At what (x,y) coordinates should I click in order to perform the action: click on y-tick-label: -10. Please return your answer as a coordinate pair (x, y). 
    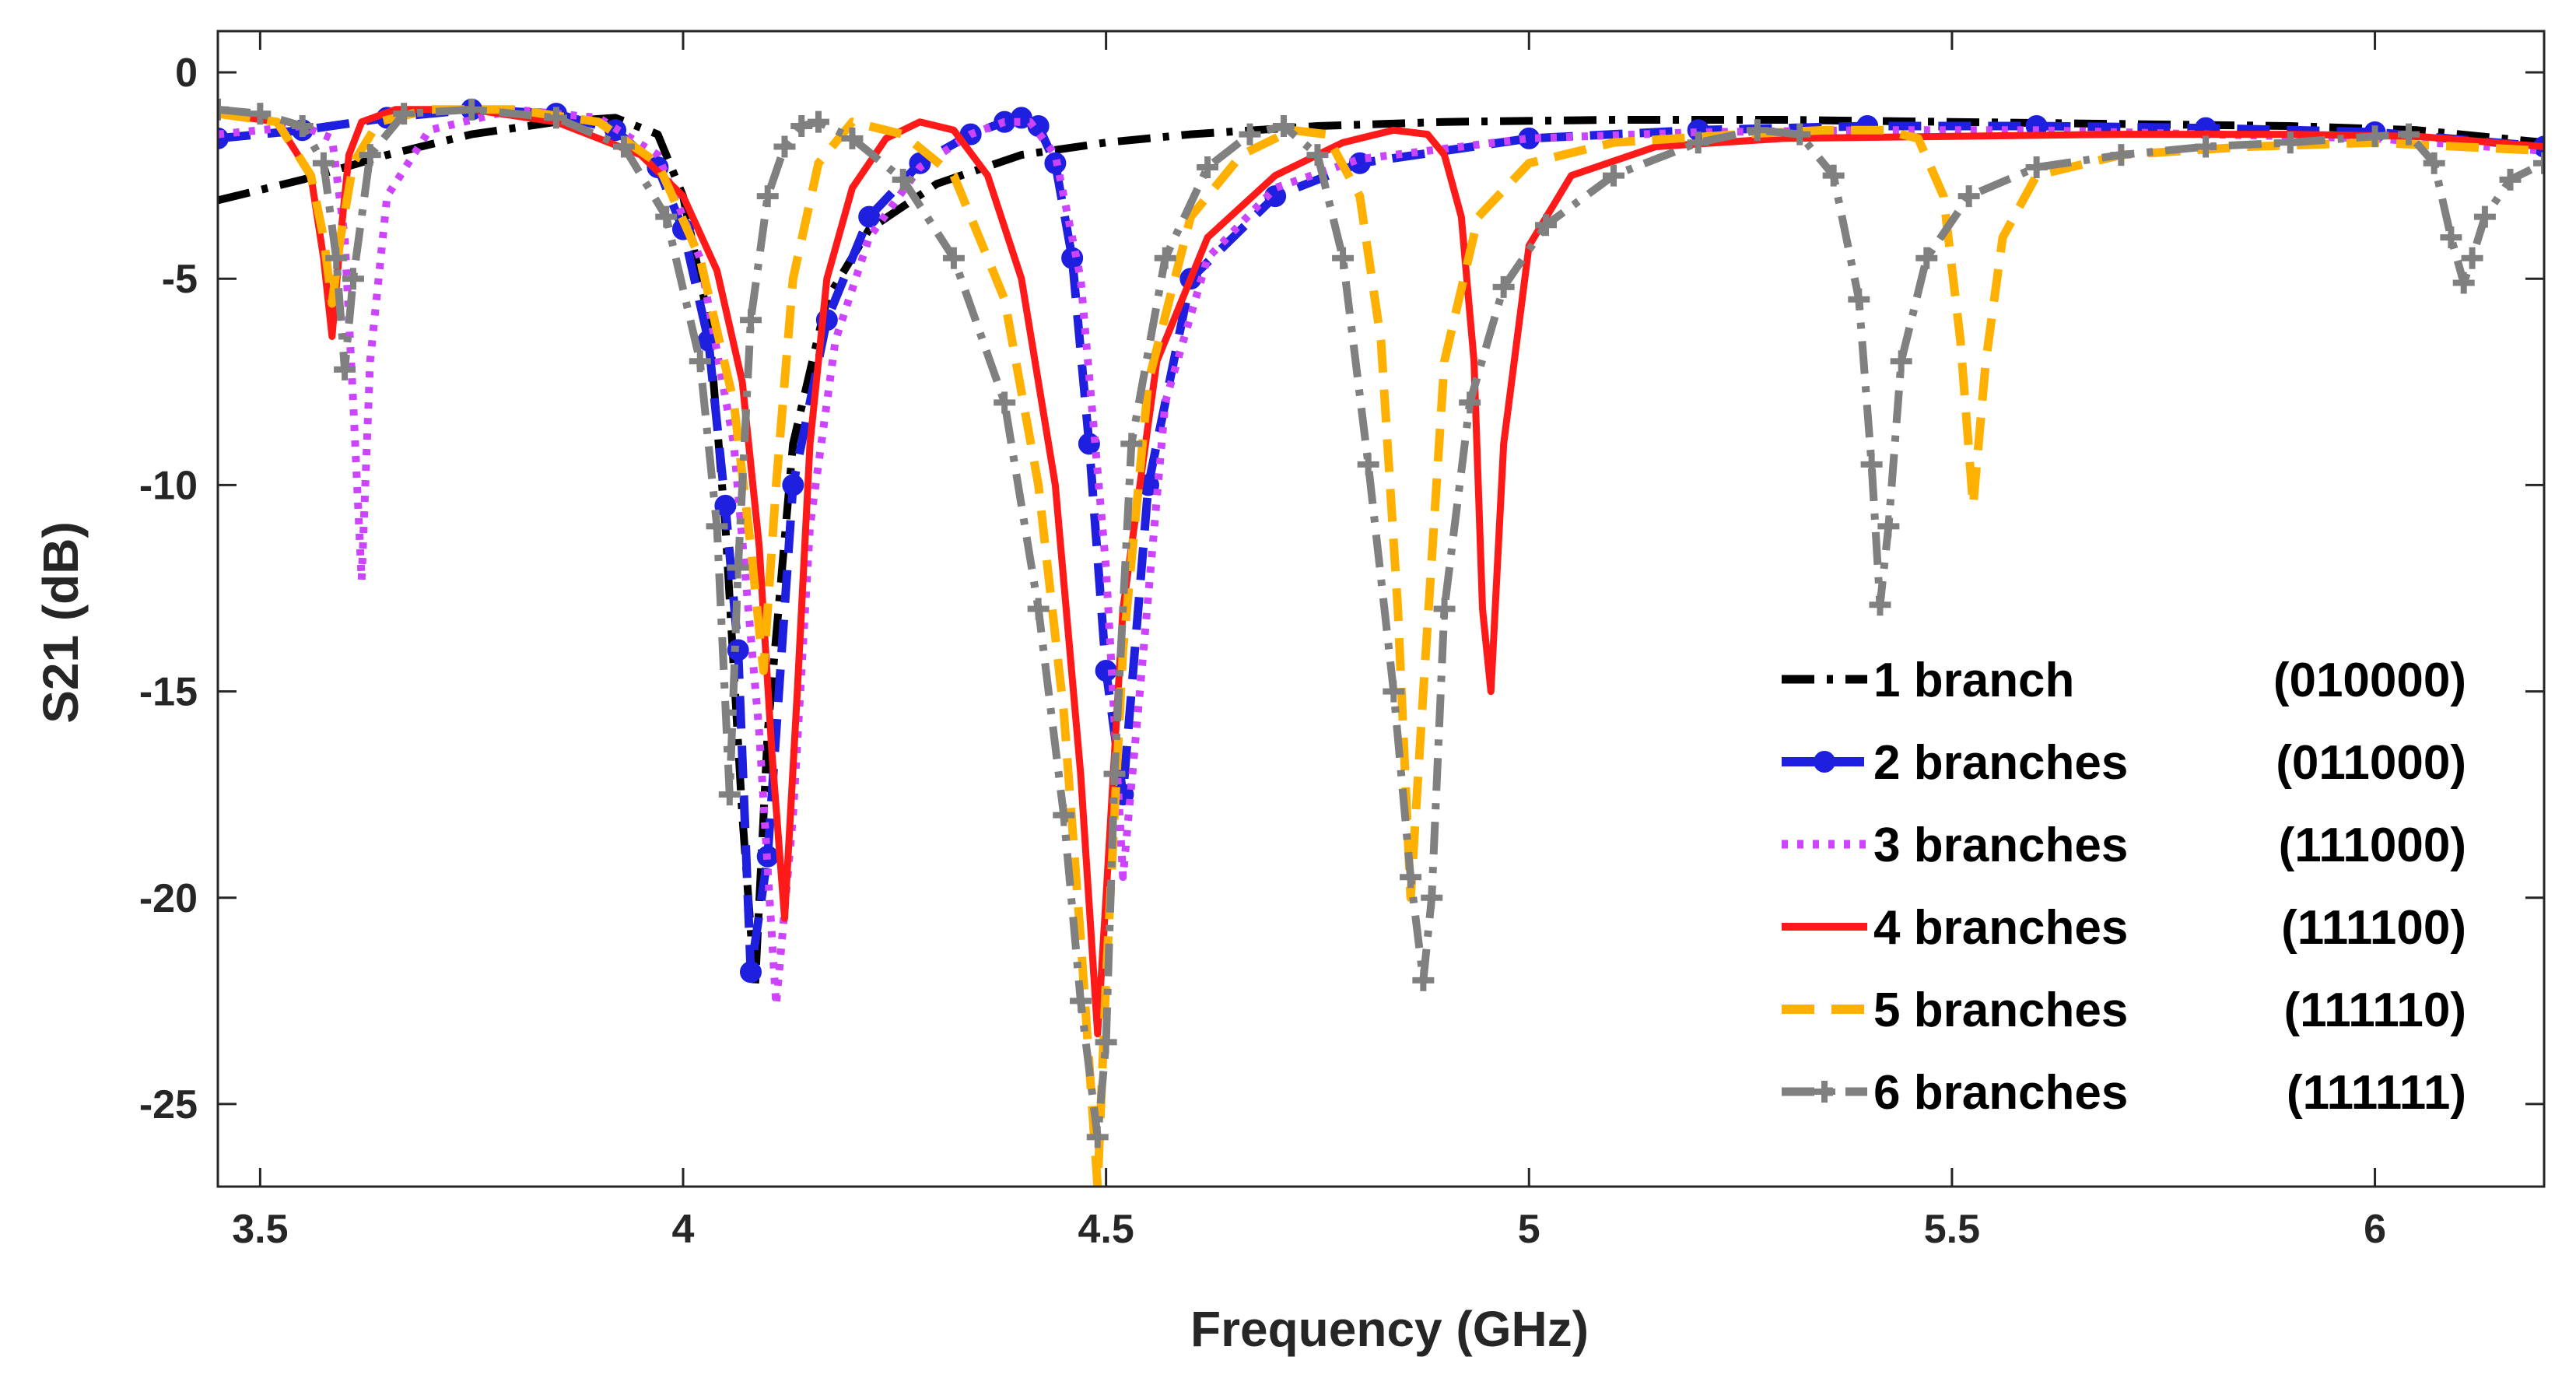
    Looking at the image, I should click on (168, 485).